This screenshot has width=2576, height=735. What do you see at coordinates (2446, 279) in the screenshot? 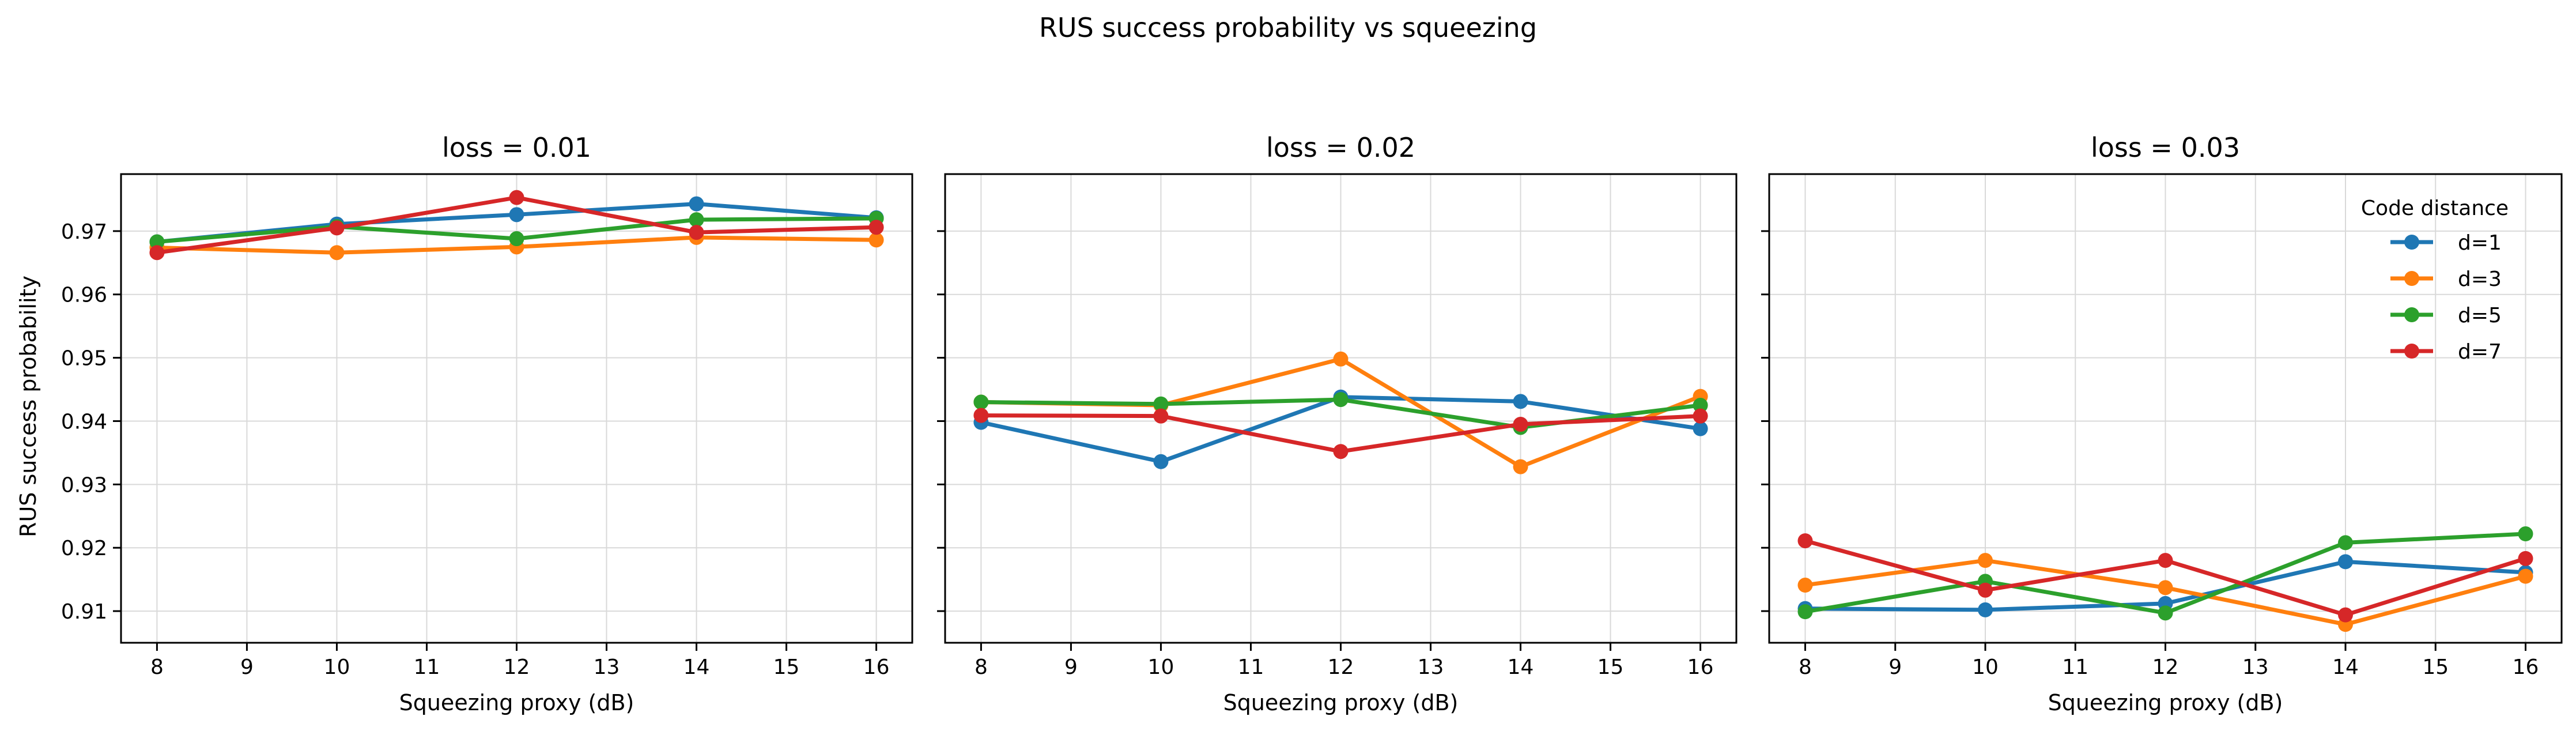
I see `legend-item-d3: d=3` at bounding box center [2446, 279].